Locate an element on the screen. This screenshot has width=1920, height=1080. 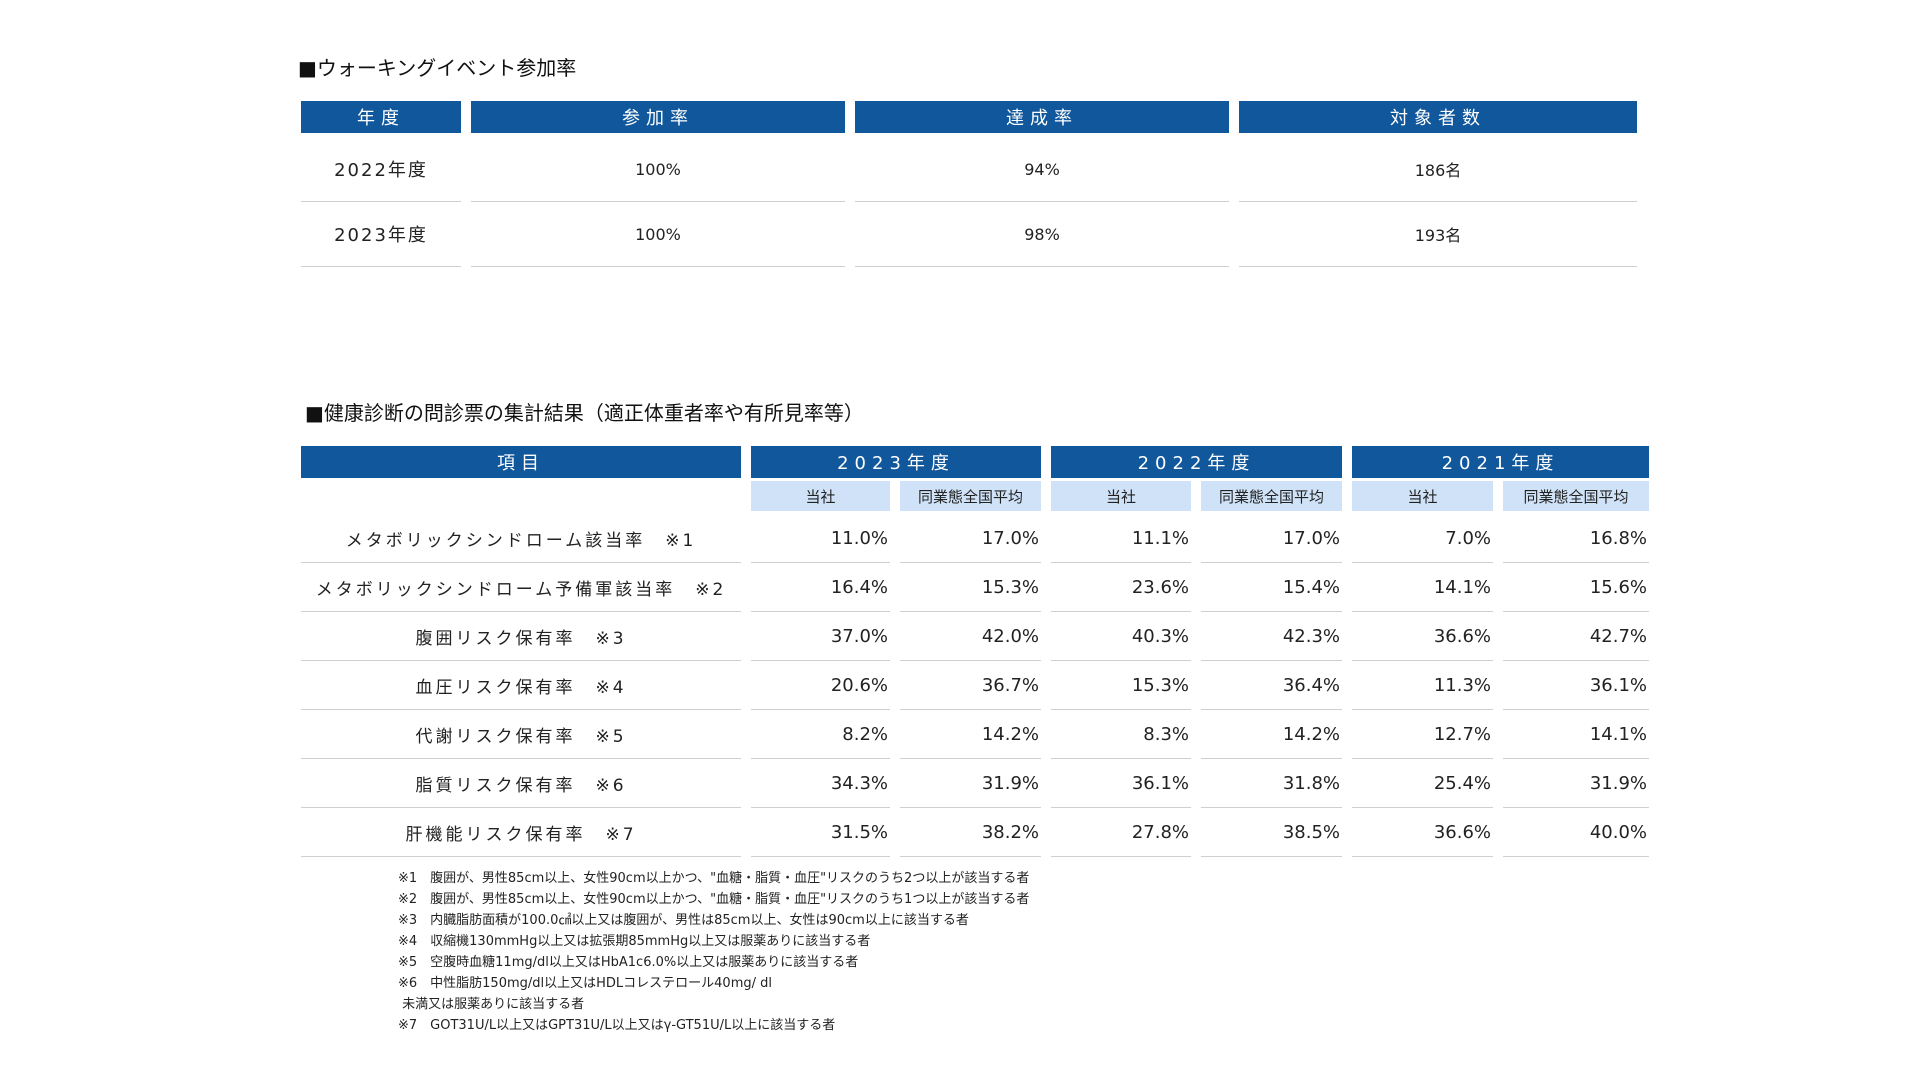
row-label: 脂質リスク保有率 ※6 is located at coordinates (521, 783).